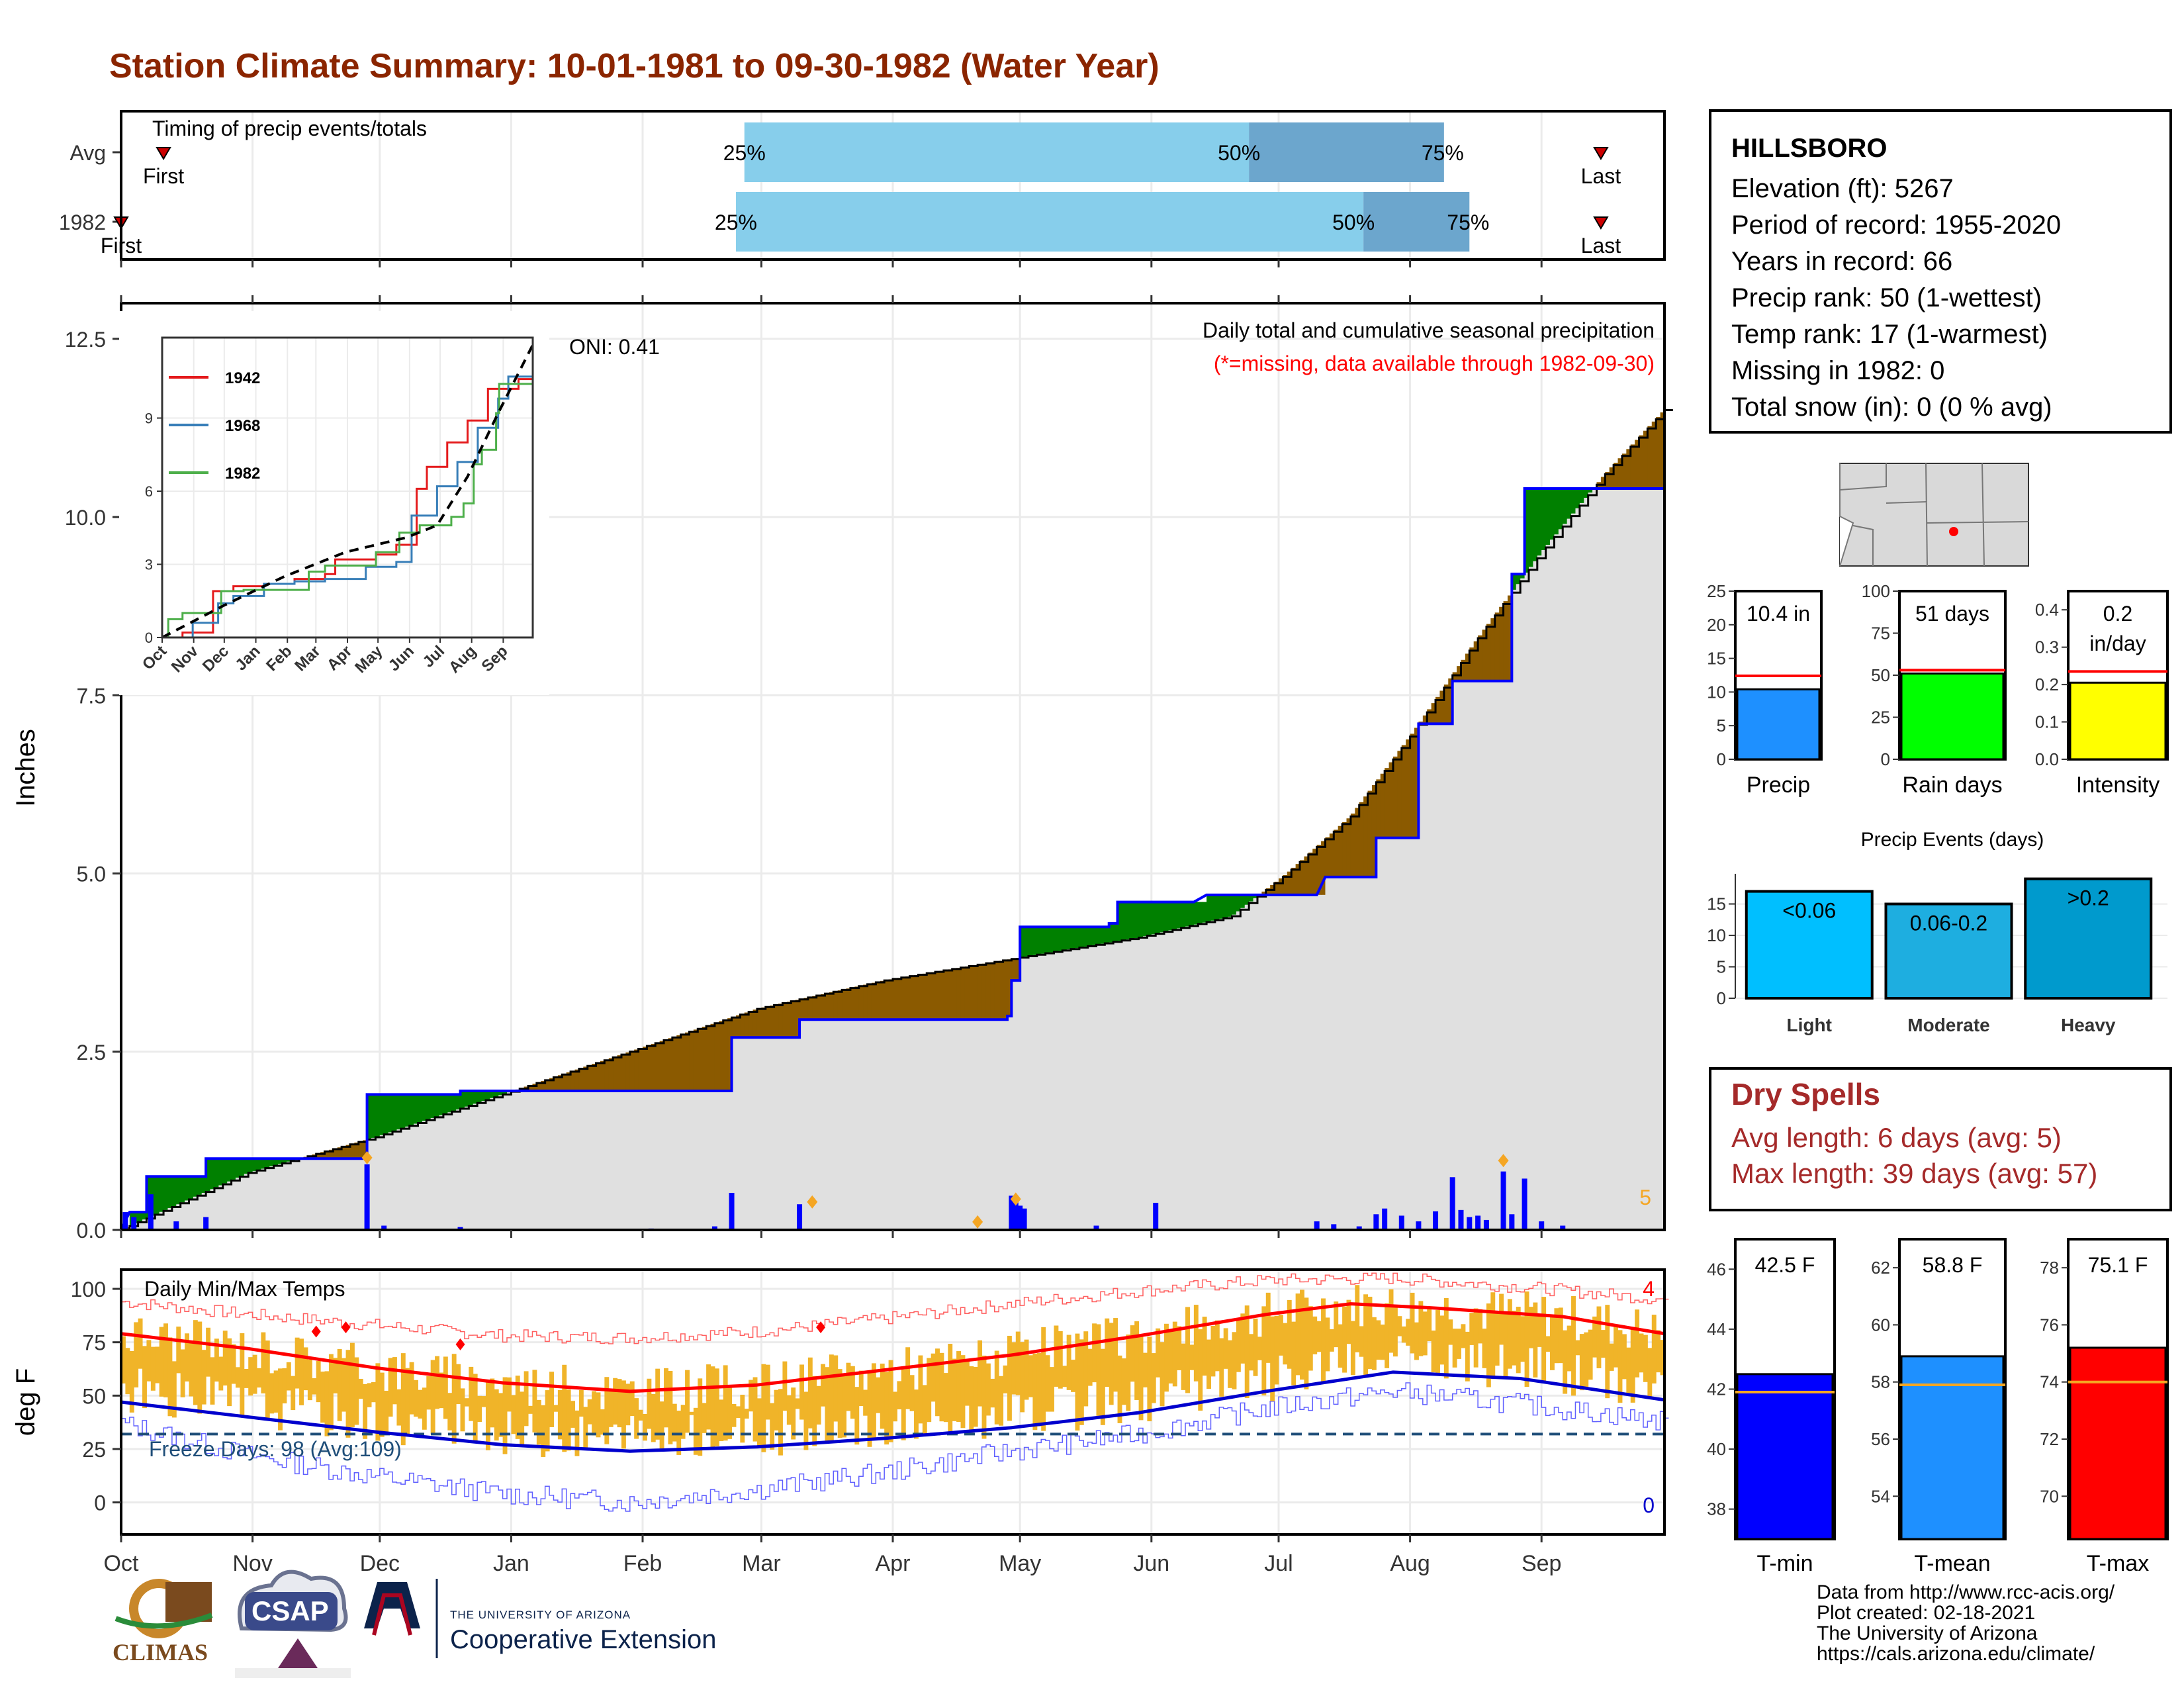  I want to click on station-line: Years in record: 66, so click(1842, 261).